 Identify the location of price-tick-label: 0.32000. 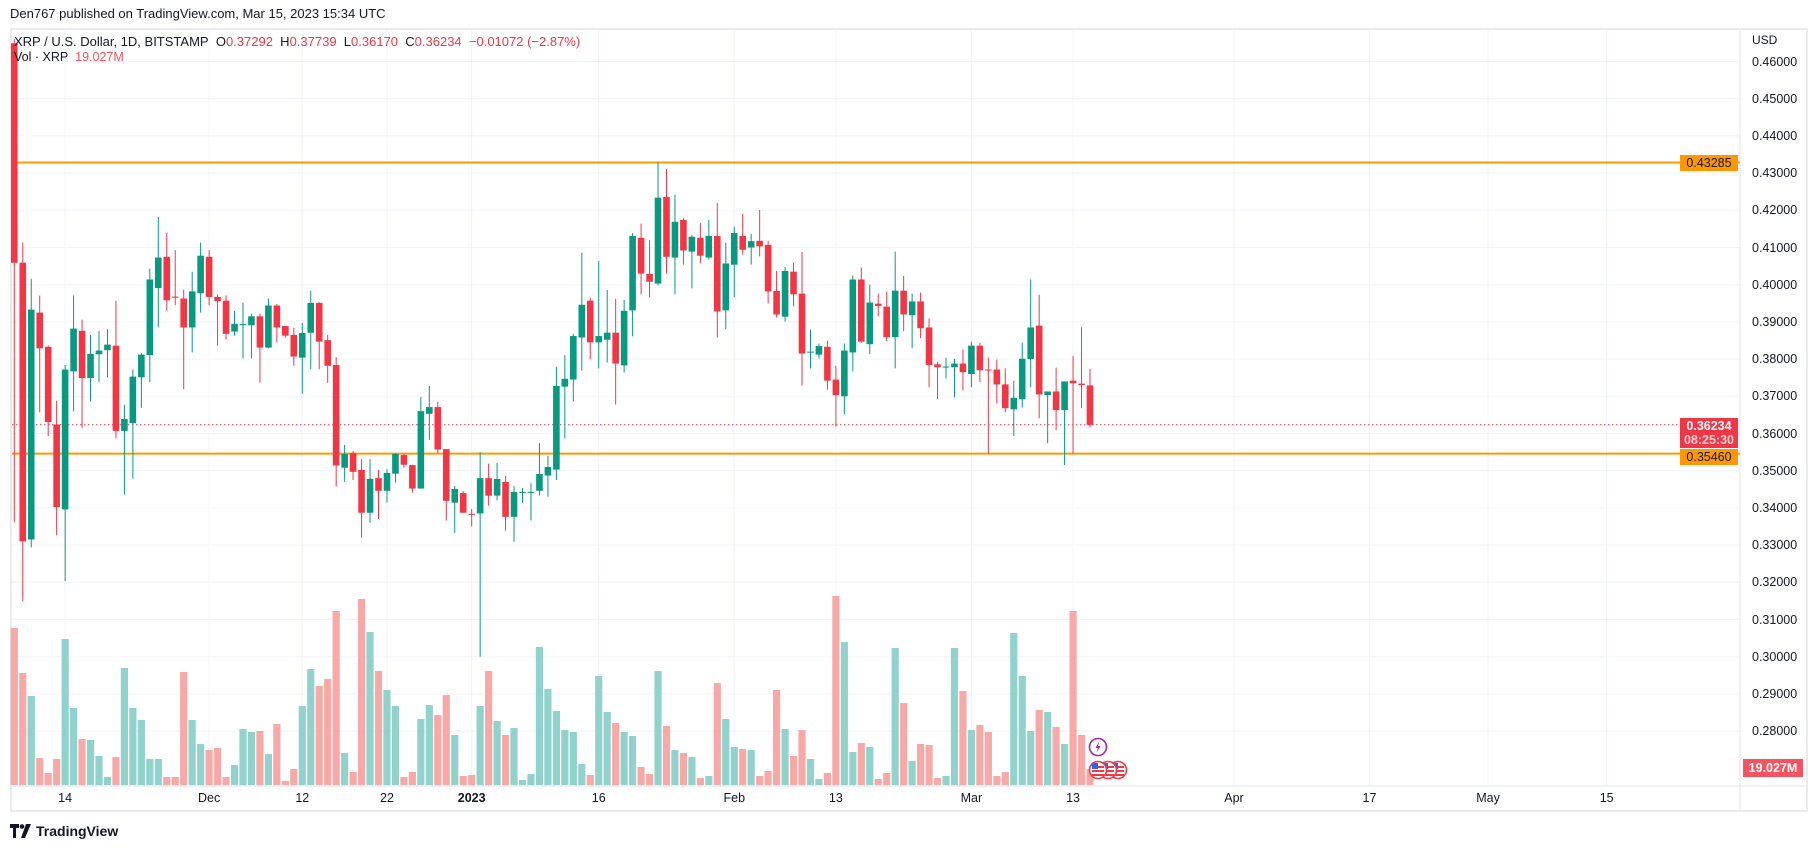
(1775, 582).